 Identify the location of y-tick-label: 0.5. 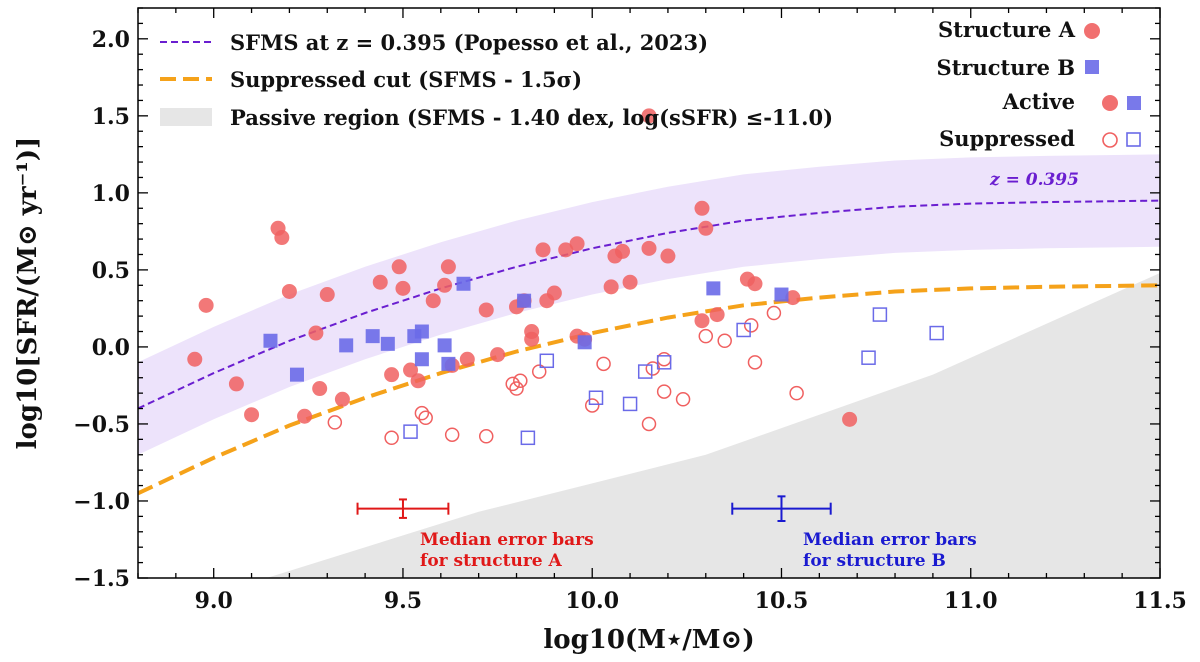
(111, 271).